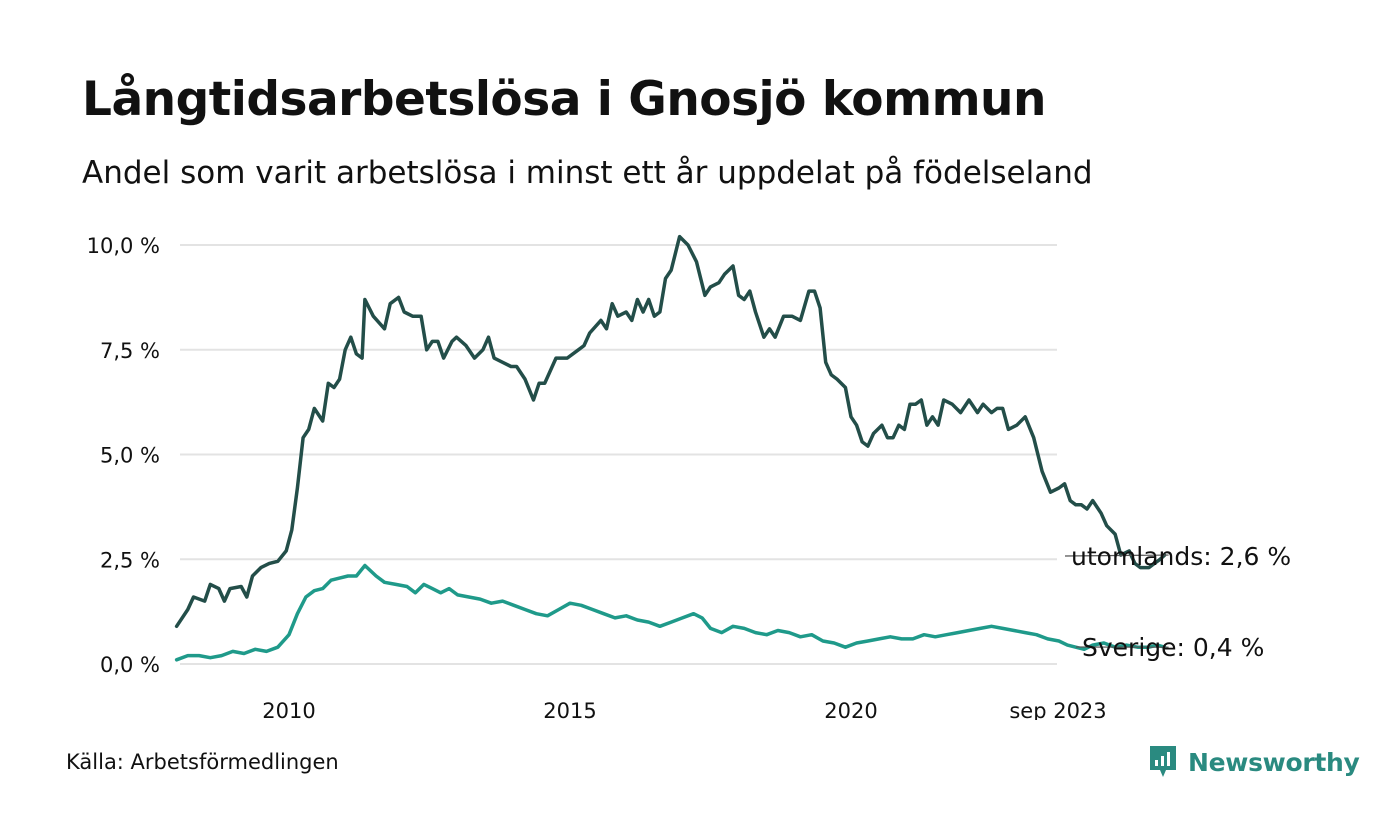 The image size is (1400, 840). What do you see at coordinates (123, 246) in the screenshot?
I see `y-tick-label: 10,0 %` at bounding box center [123, 246].